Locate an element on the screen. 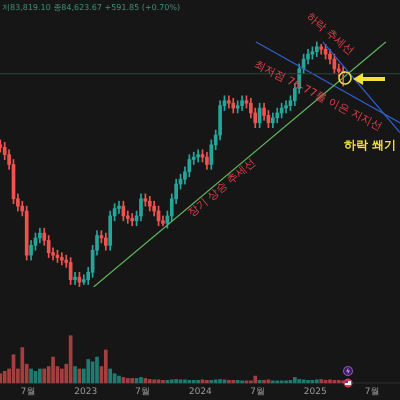 The height and width of the screenshot is (400, 400). x-tick-label: 2023 is located at coordinates (86, 391).